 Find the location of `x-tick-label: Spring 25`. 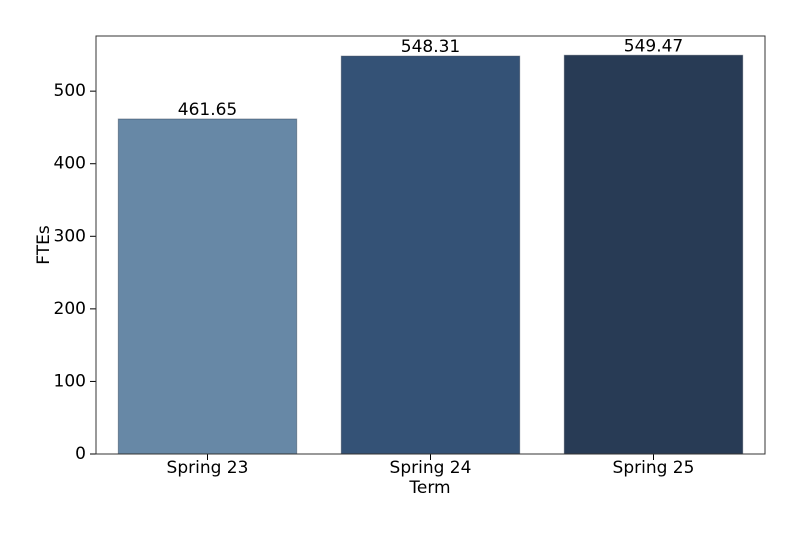

x-tick-label: Spring 25 is located at coordinates (654, 468).